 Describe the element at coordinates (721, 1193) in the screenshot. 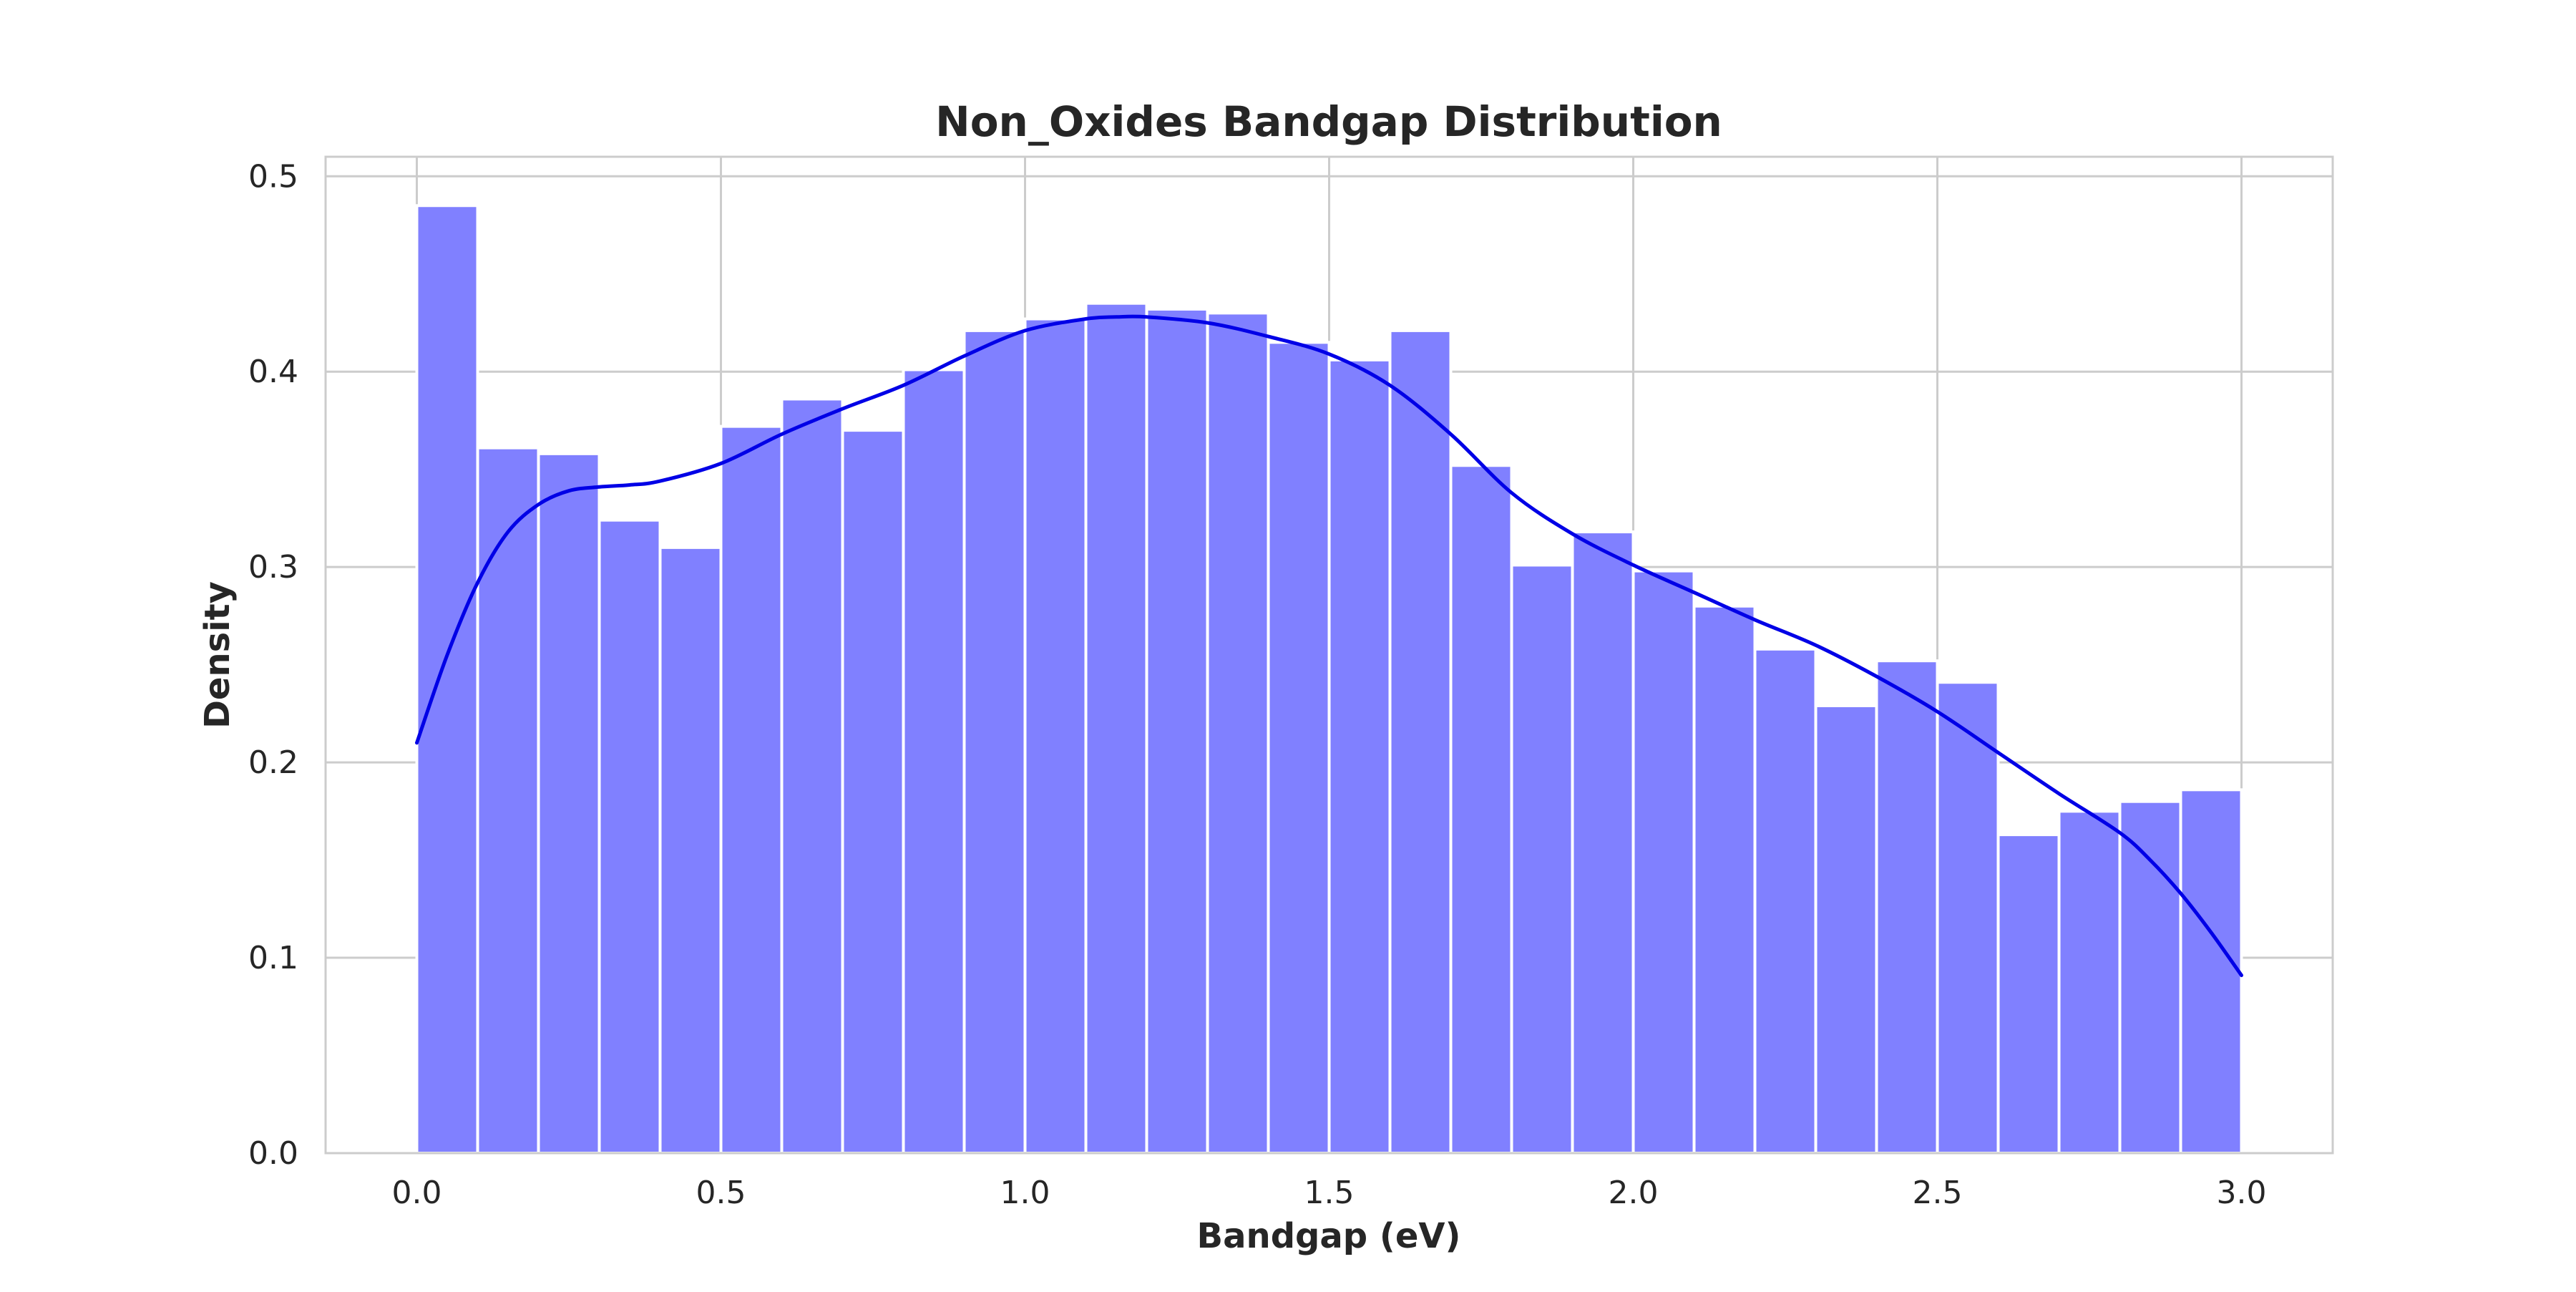

I see `x-tick-label: 0.5` at that location.